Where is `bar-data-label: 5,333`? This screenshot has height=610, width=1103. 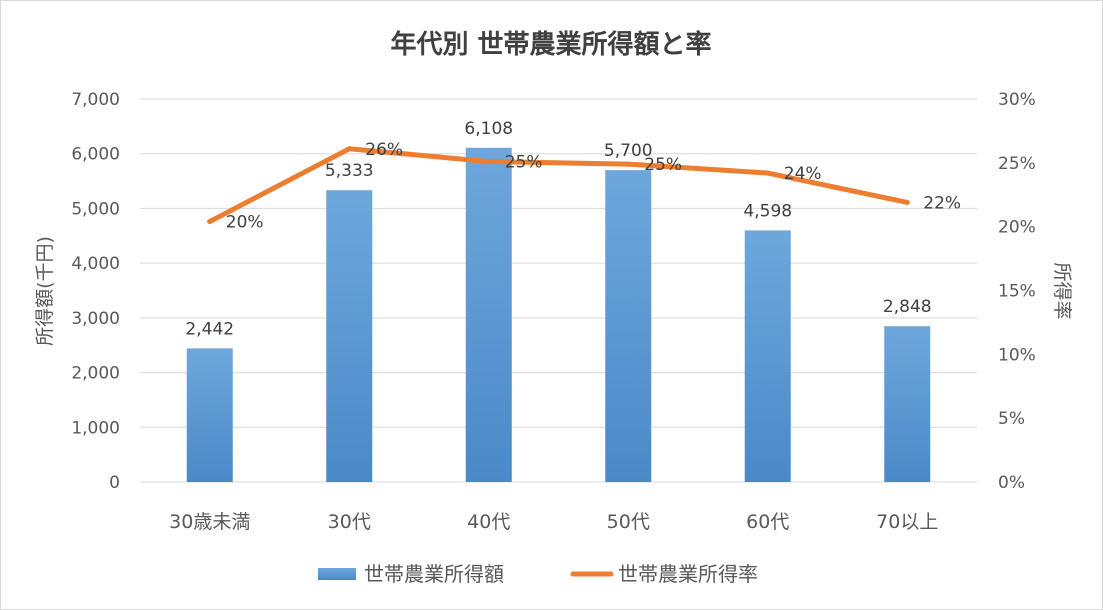 bar-data-label: 5,333 is located at coordinates (349, 171).